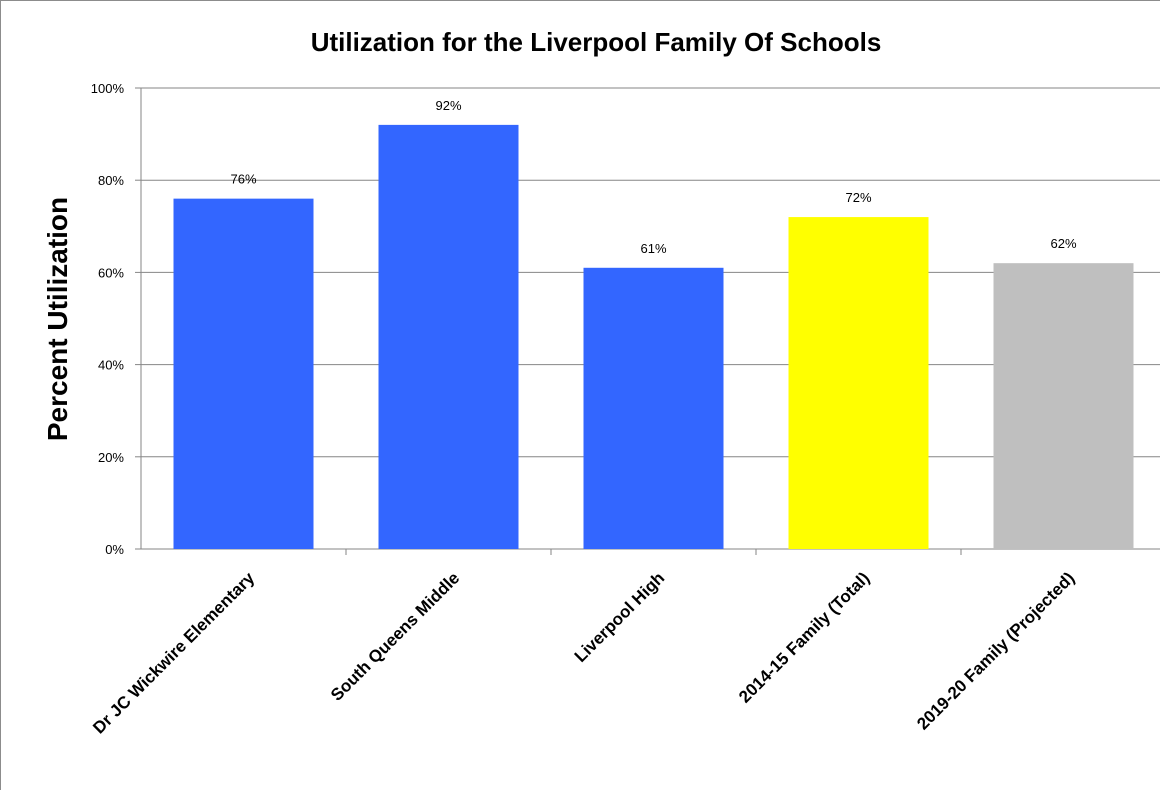 The width and height of the screenshot is (1160, 791). Describe the element at coordinates (395, 636) in the screenshot. I see `x-category-label: South Queens Middle` at that location.